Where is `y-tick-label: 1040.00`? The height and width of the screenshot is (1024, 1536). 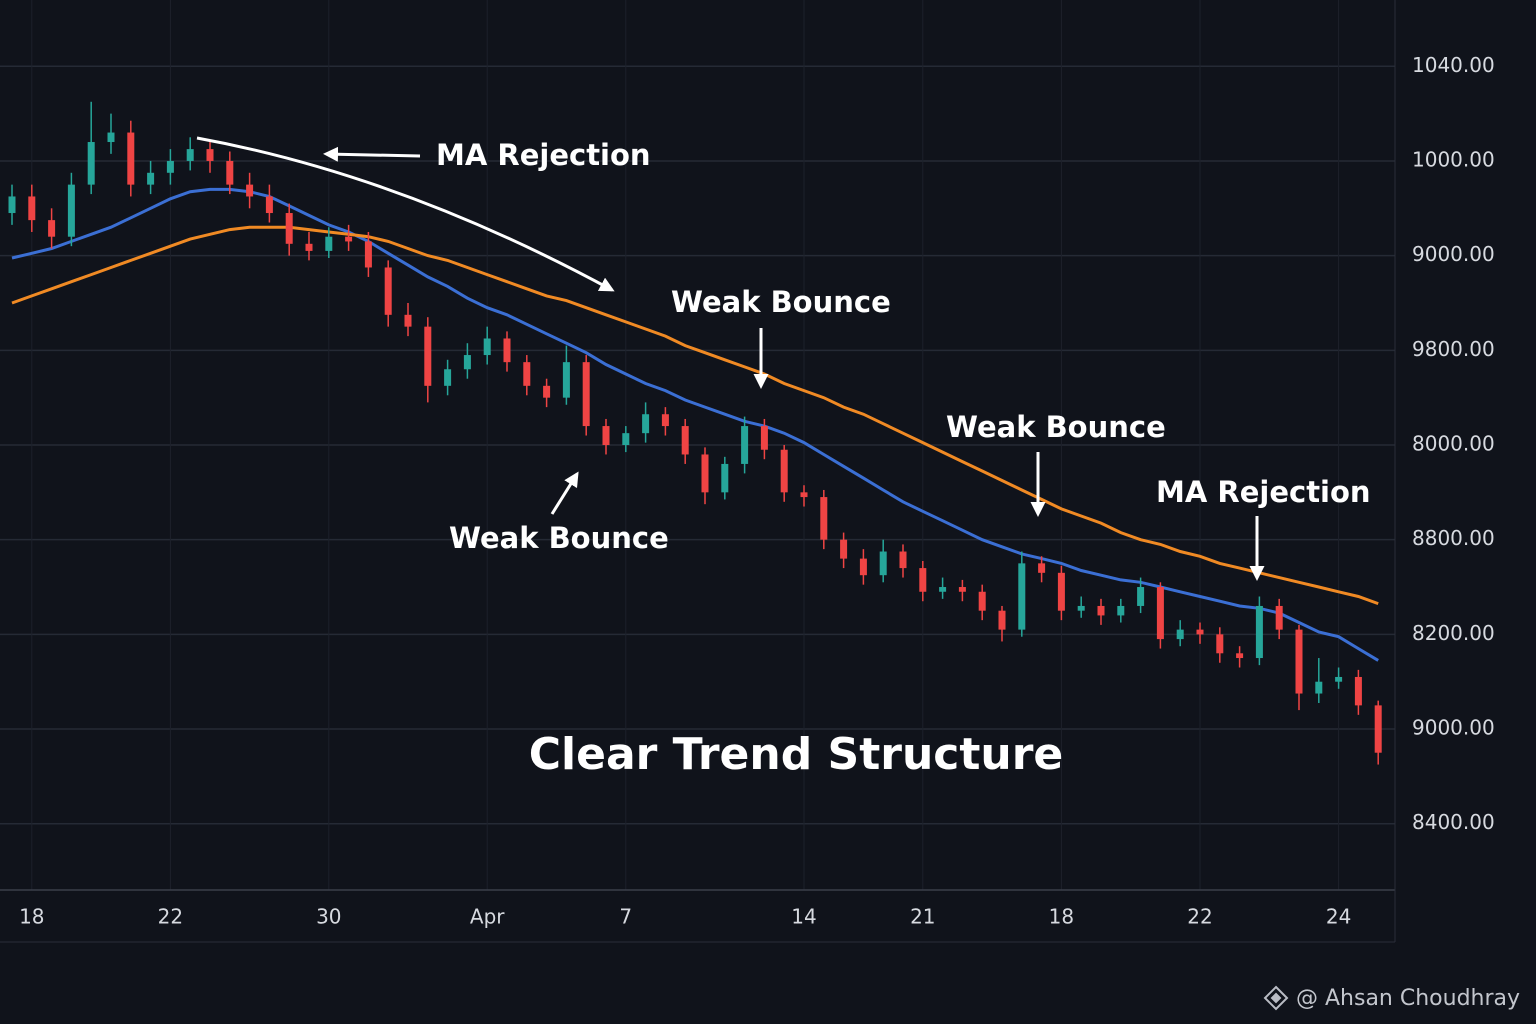 y-tick-label: 1040.00 is located at coordinates (1453, 65).